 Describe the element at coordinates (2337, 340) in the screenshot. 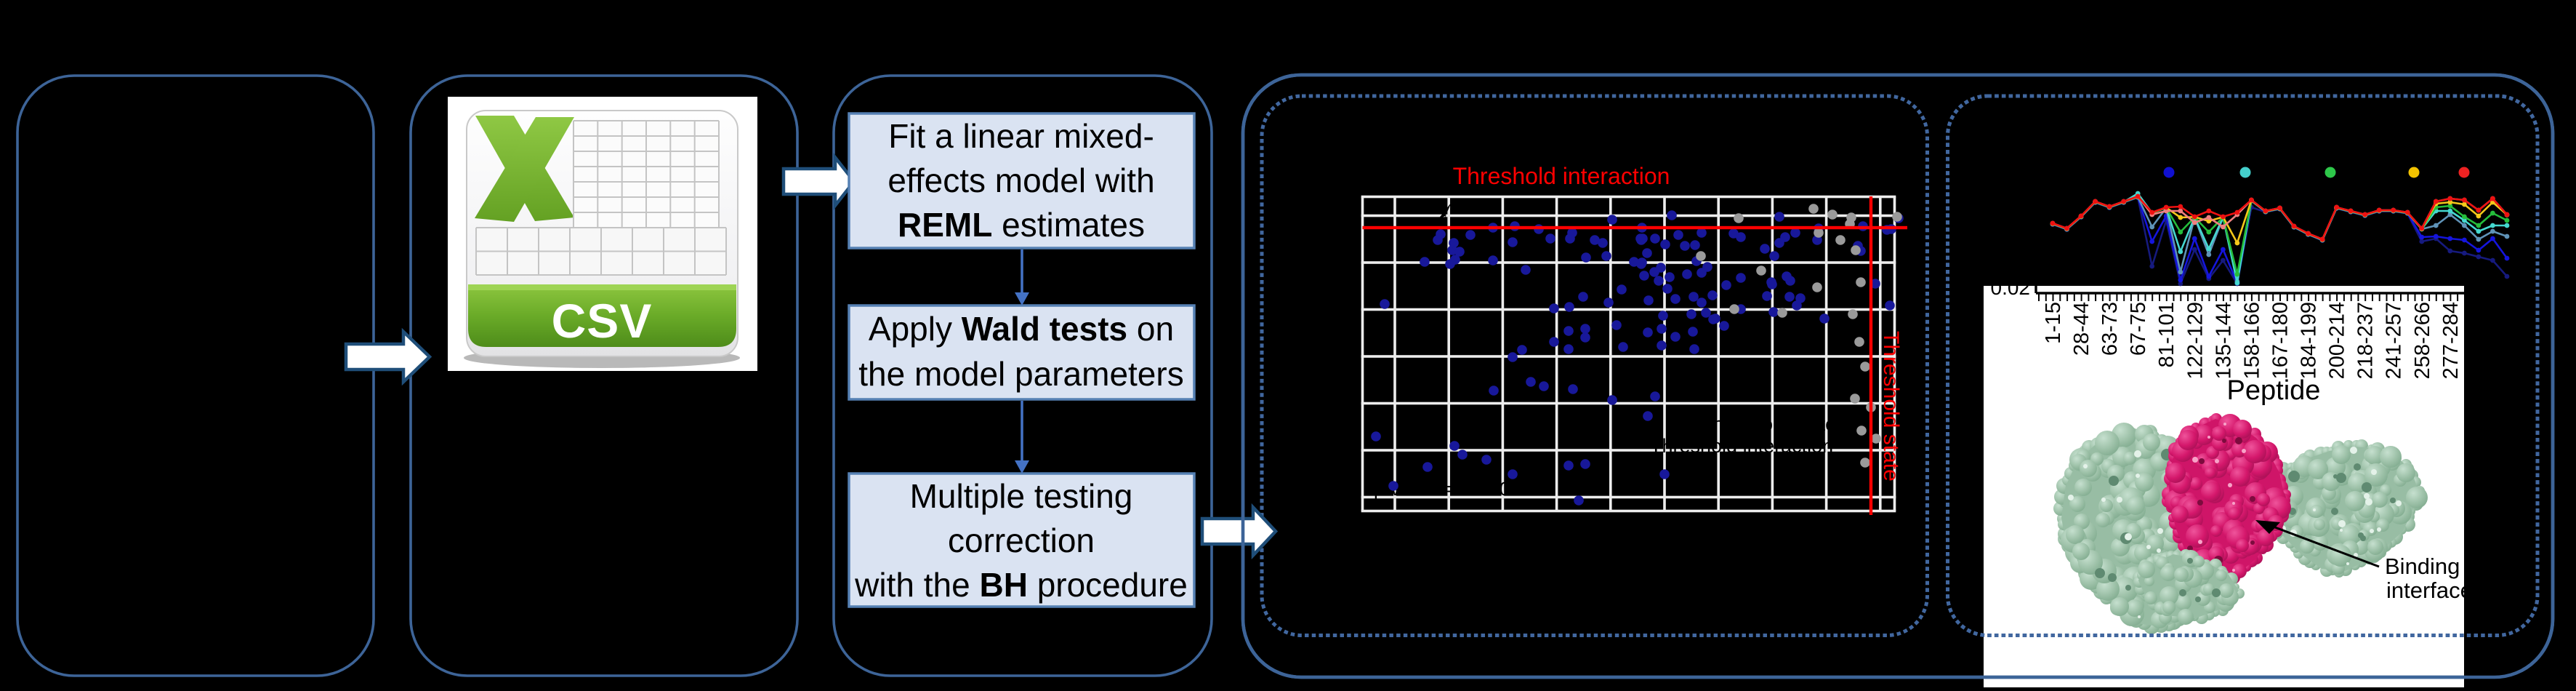

I see `svg-text: 200-214` at that location.